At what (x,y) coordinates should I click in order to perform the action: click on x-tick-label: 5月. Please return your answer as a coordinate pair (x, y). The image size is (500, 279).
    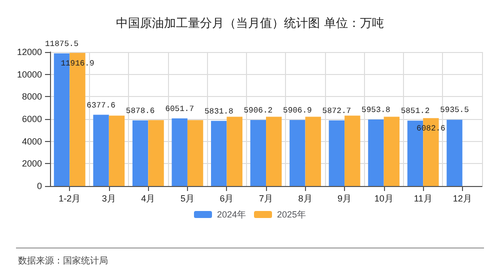
    Looking at the image, I should click on (187, 199).